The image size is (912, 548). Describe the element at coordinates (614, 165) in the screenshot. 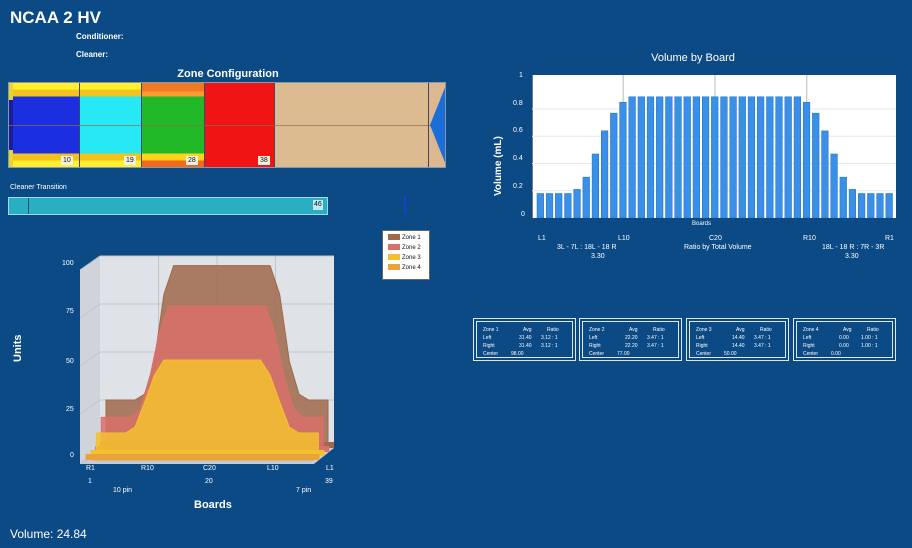

I see `volume-bar-L9` at that location.